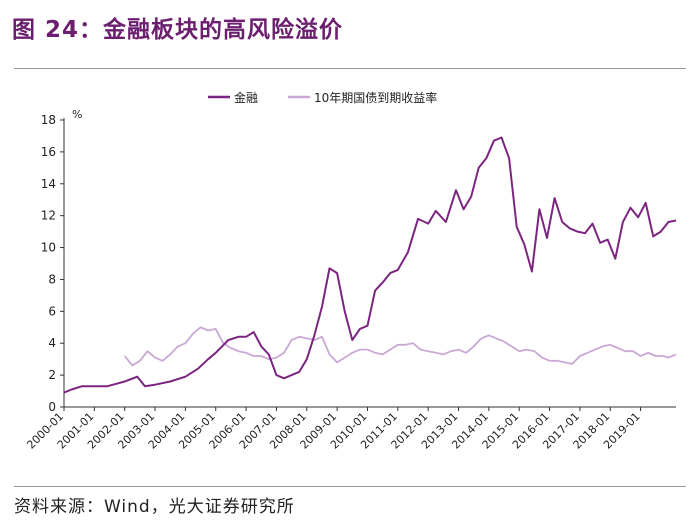 The image size is (700, 530). I want to click on y-tick-label: 0, so click(52, 407).